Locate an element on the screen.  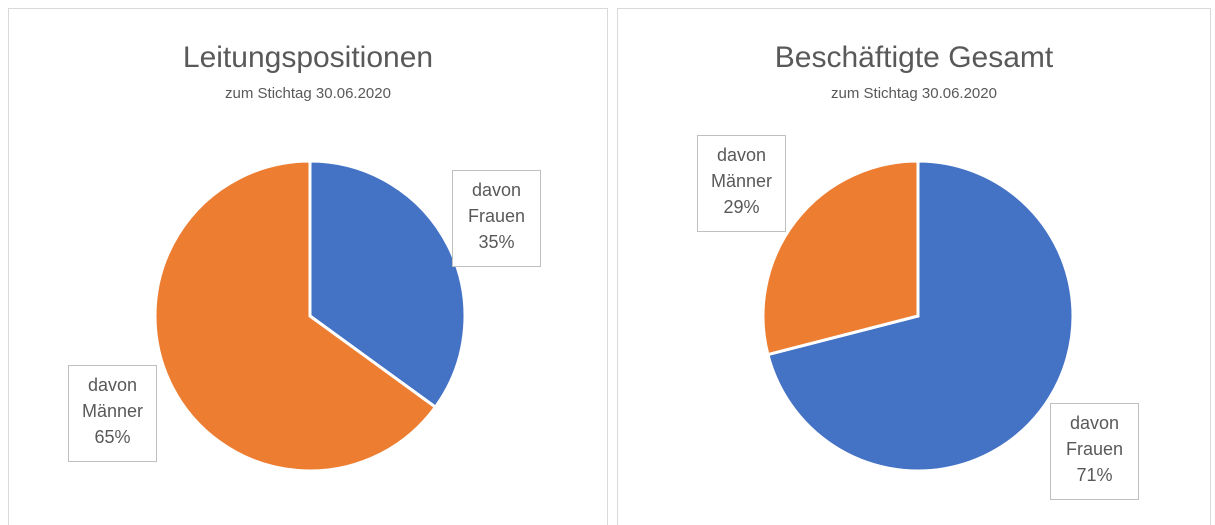
label-value: 35% is located at coordinates (496, 242).